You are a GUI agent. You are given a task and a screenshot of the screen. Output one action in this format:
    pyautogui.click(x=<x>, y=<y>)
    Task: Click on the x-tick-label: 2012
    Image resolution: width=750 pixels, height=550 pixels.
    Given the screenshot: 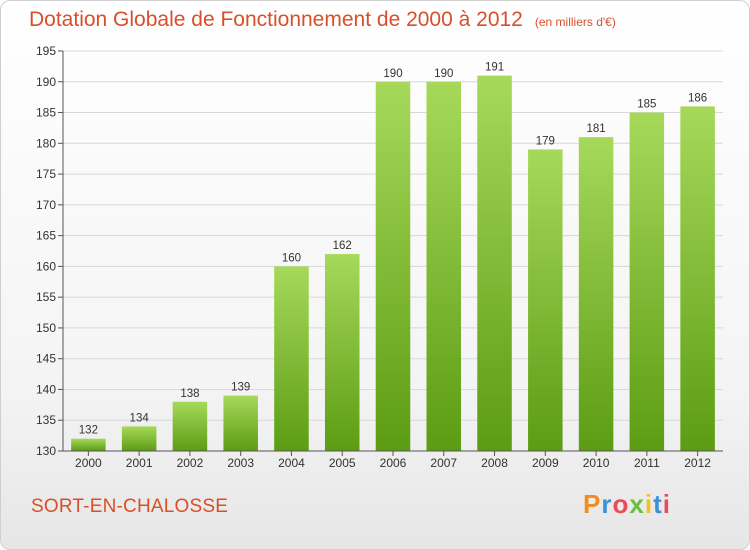 What is the action you would take?
    pyautogui.click(x=697, y=463)
    